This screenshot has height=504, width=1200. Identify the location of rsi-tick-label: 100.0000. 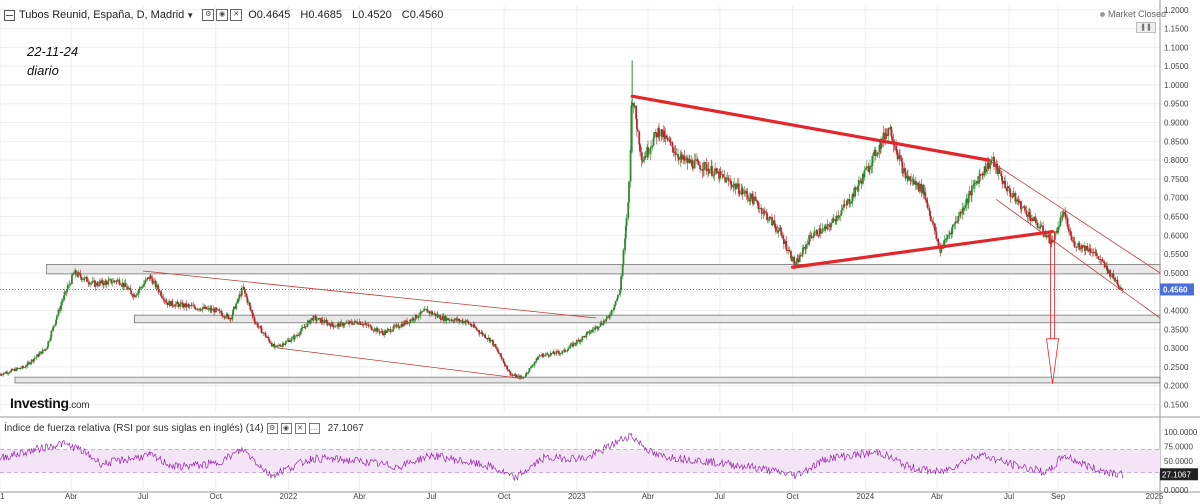
(1181, 432).